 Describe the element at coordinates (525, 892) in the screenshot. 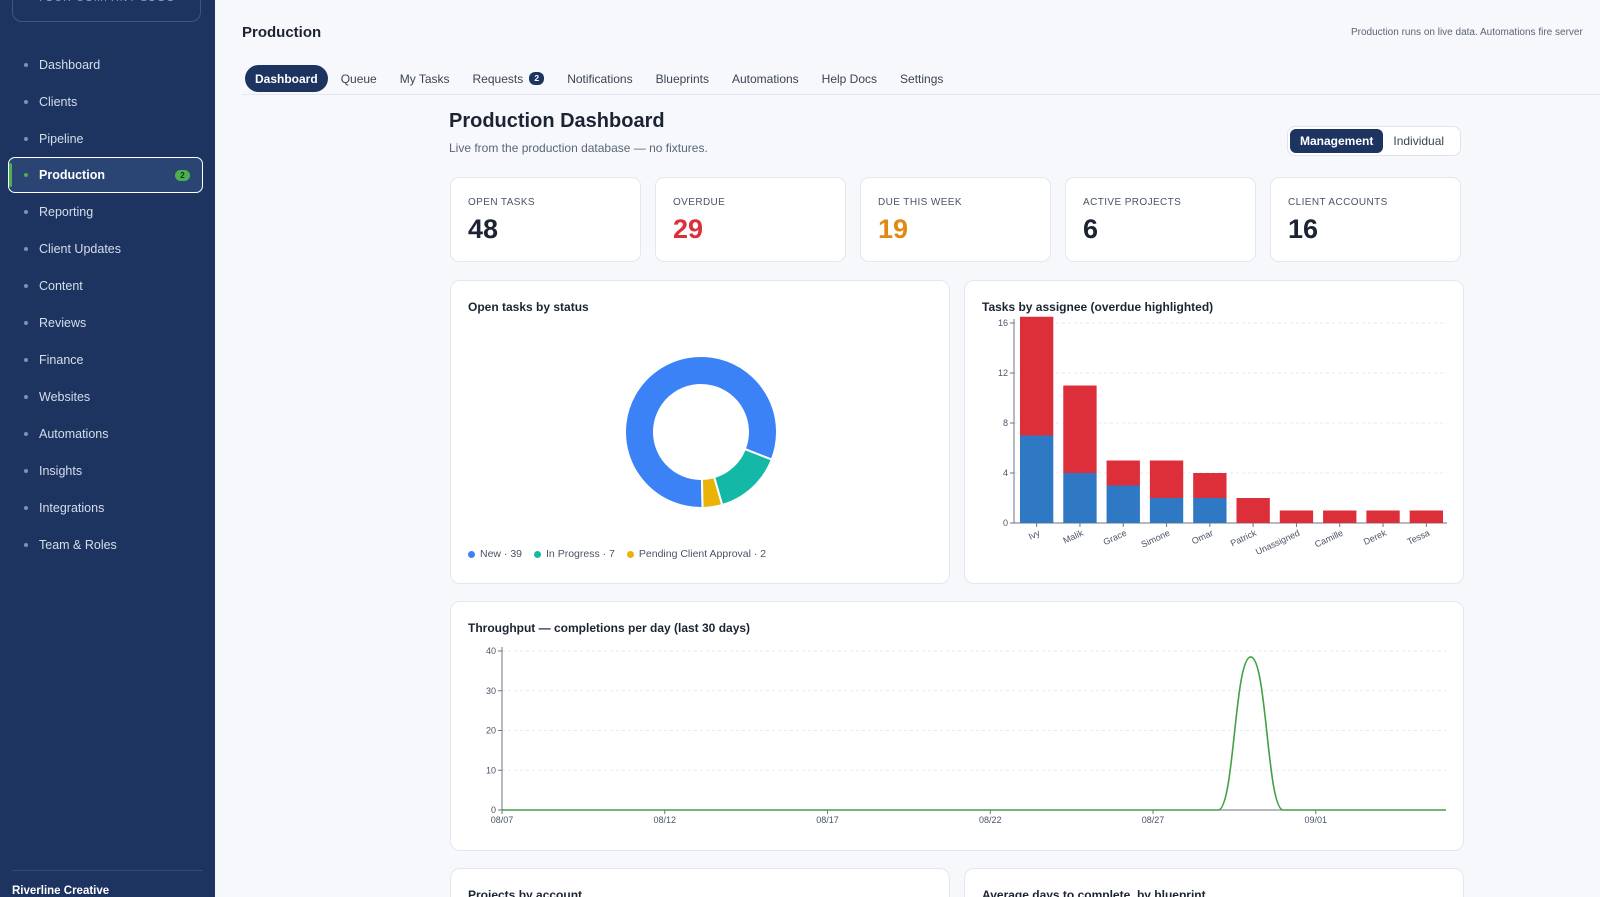

I see `projects-chart-title: Projects by account` at that location.